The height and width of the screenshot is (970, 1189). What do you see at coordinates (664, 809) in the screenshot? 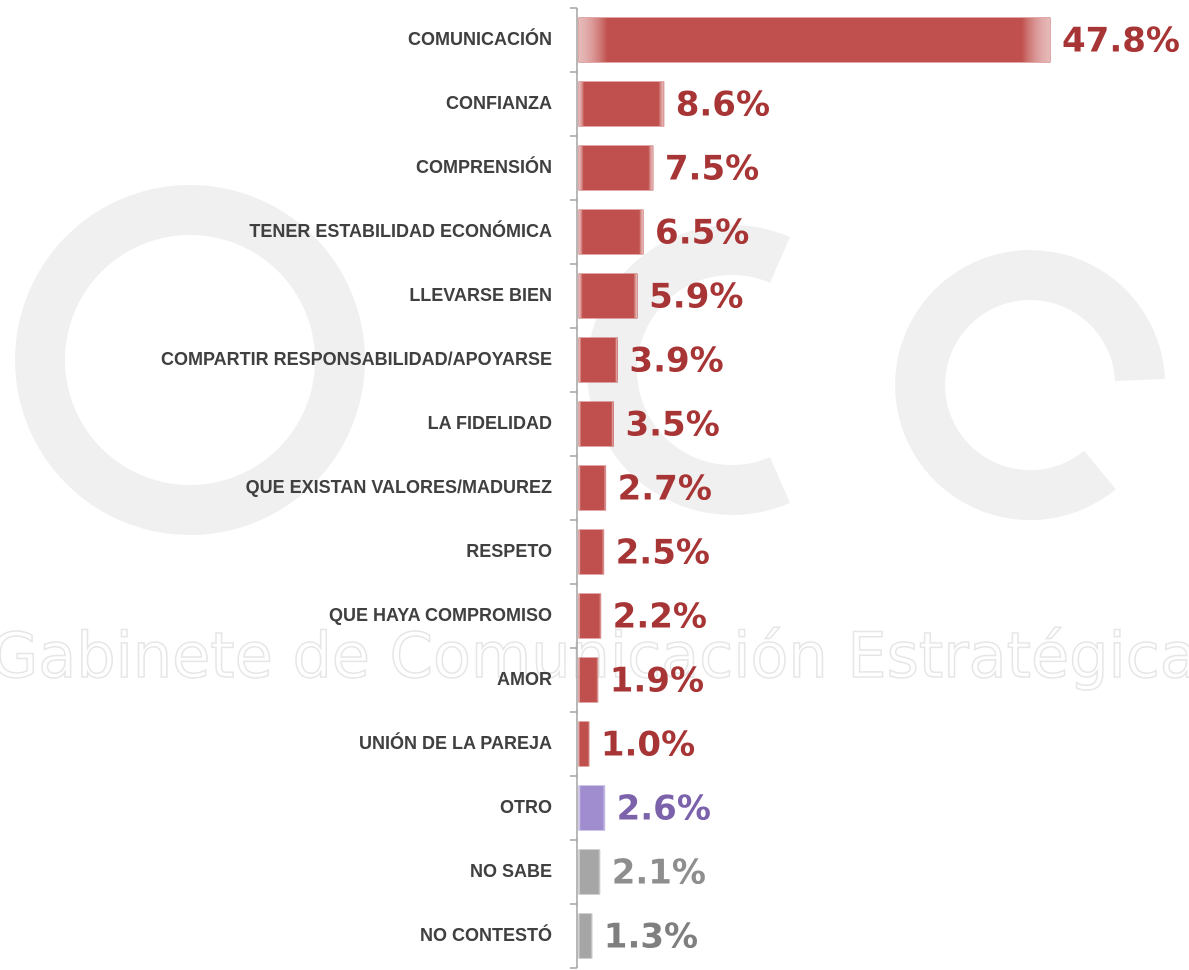
I see `value-label: 2.6%` at bounding box center [664, 809].